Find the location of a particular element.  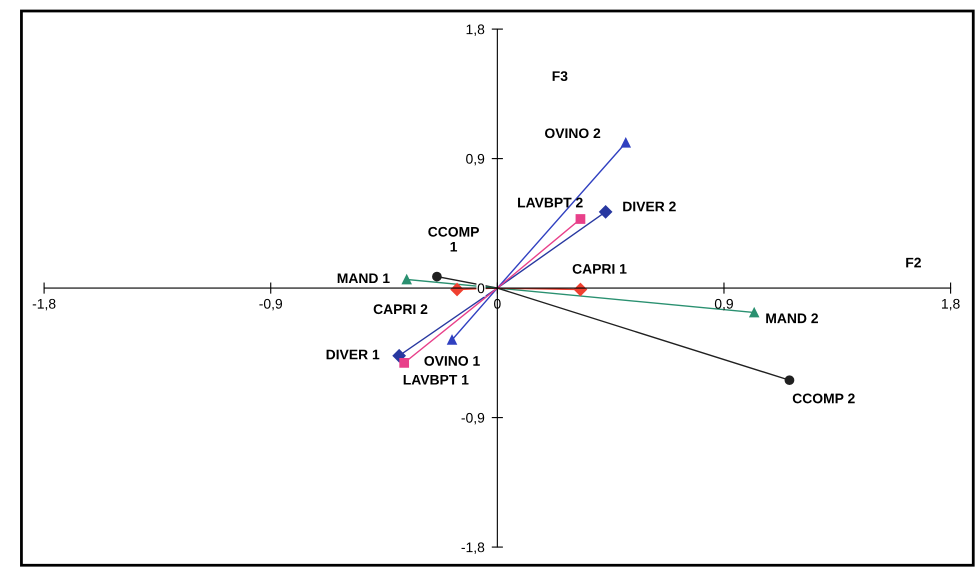

y-tick-label: 0,9 is located at coordinates (475, 160).